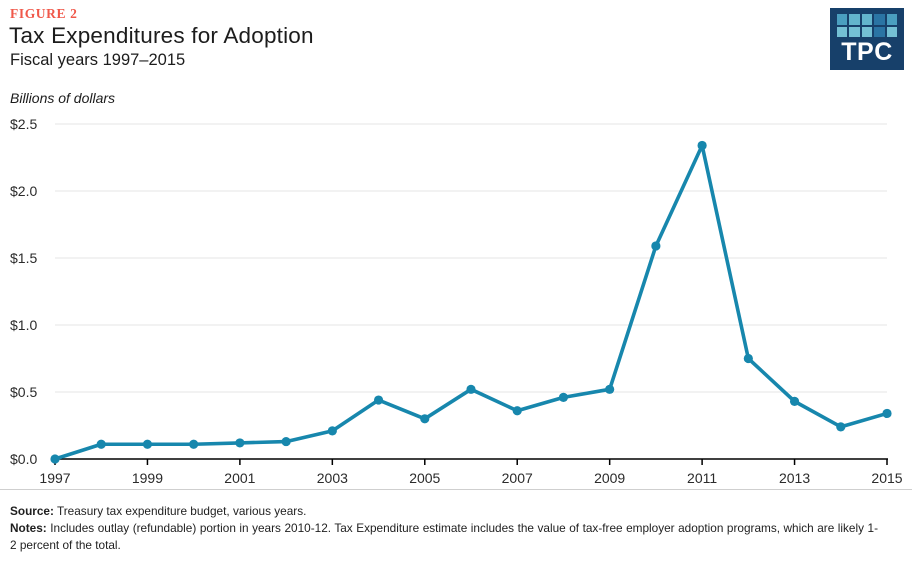  Describe the element at coordinates (23, 191) in the screenshot. I see `y-tick-label: $2.0` at that location.